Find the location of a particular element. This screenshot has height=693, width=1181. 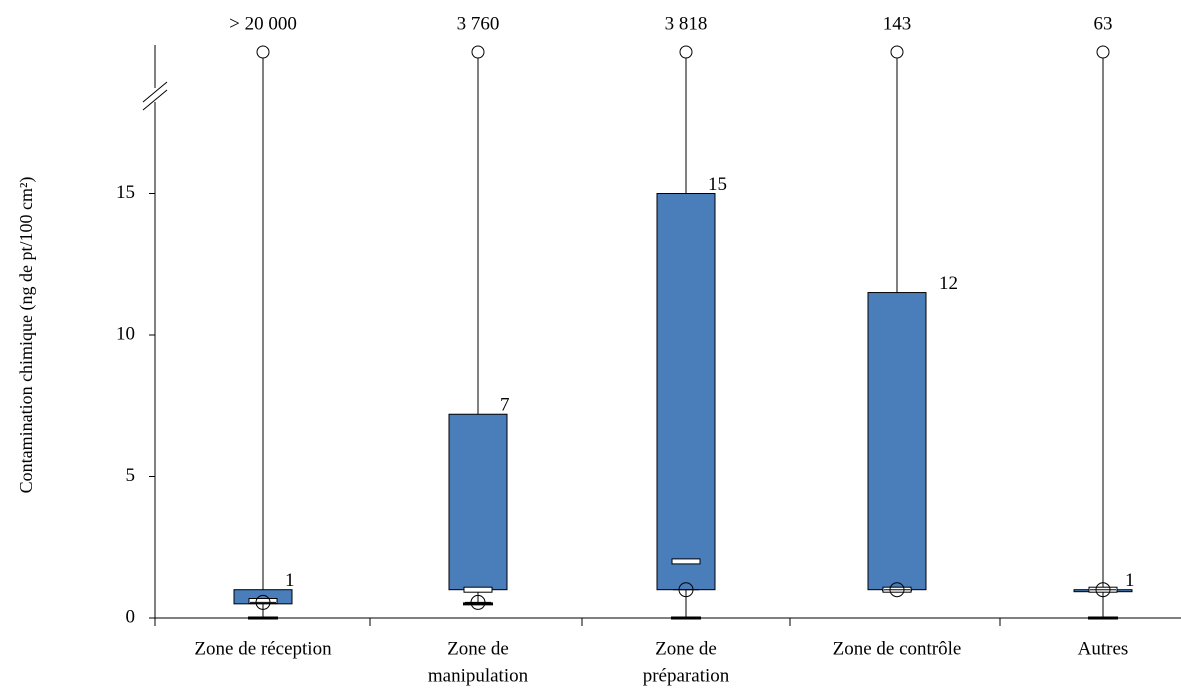

axis-break-gap is located at coordinates (156, 95).